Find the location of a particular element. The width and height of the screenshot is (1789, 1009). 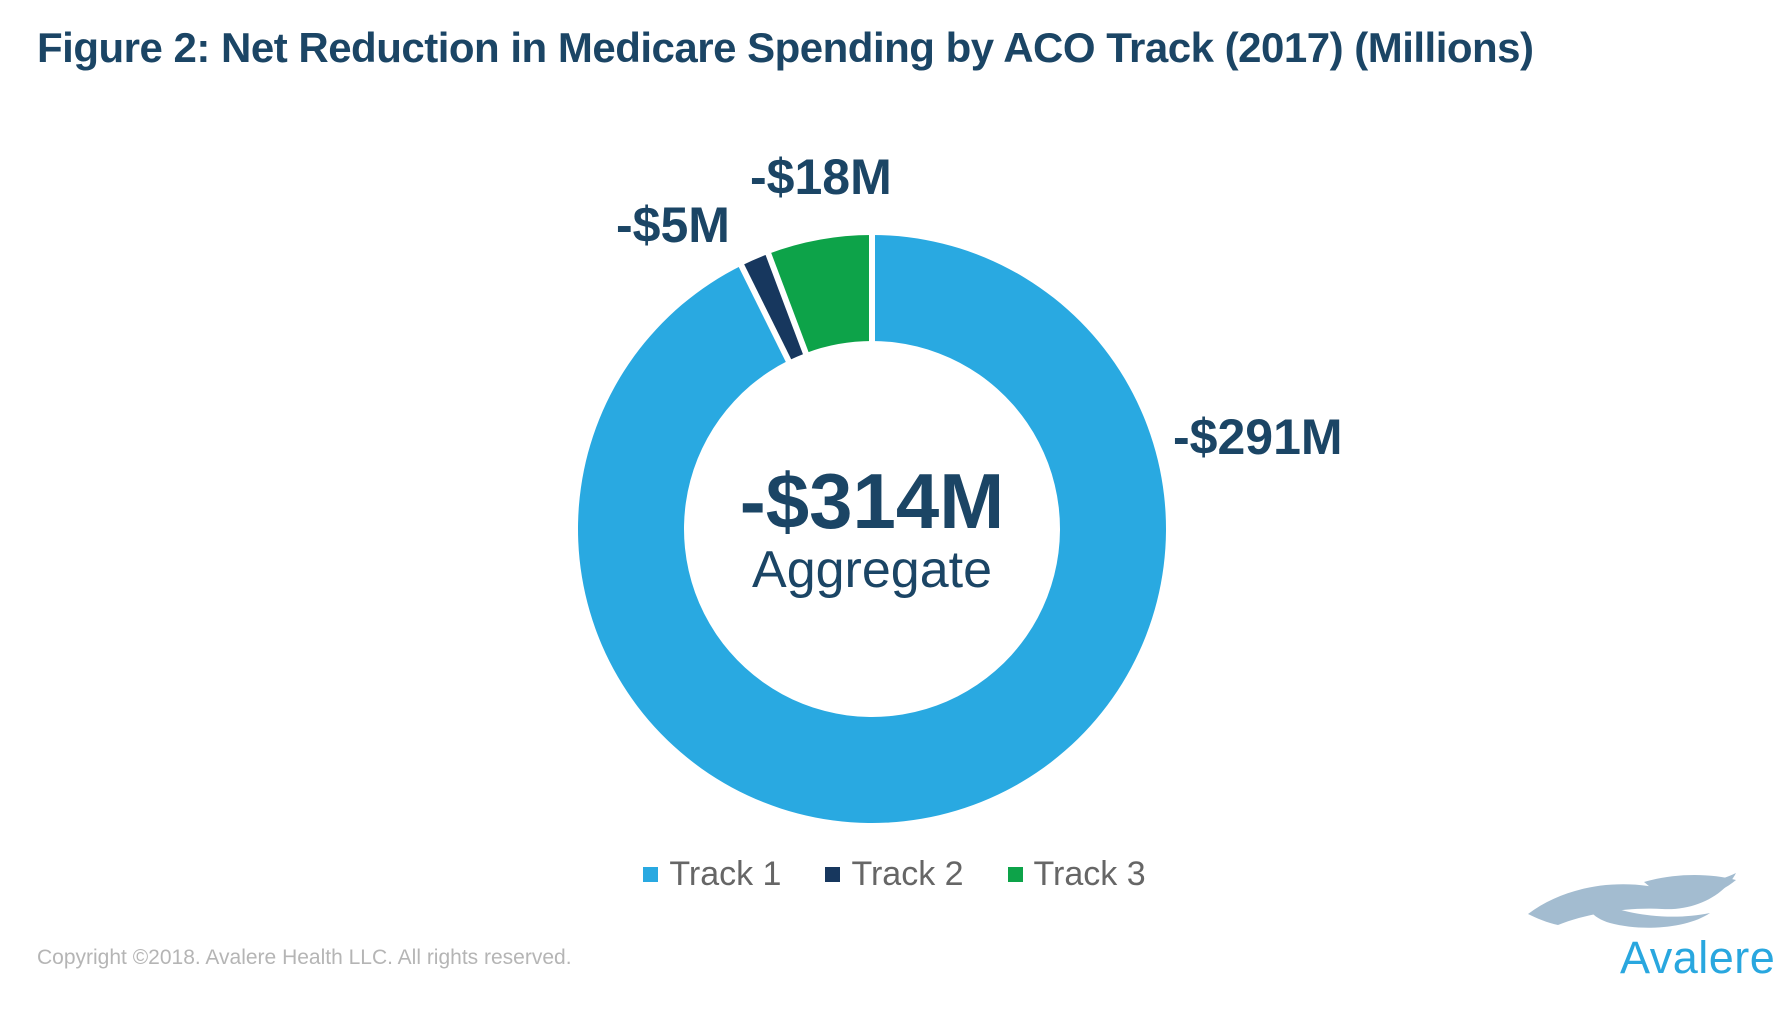

track2-swatch-icon is located at coordinates (833, 875).